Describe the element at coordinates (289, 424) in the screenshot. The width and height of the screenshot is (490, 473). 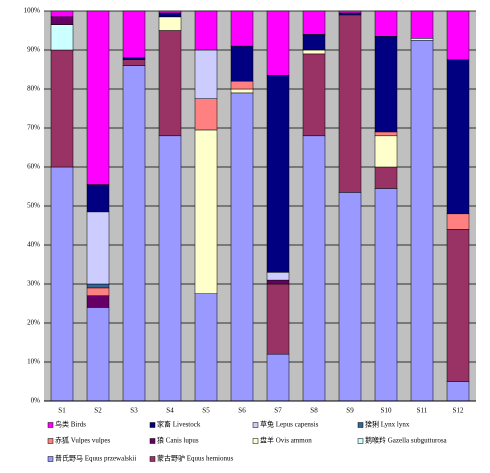
I see `legend-label: 草兔 Lepus capensis` at that location.